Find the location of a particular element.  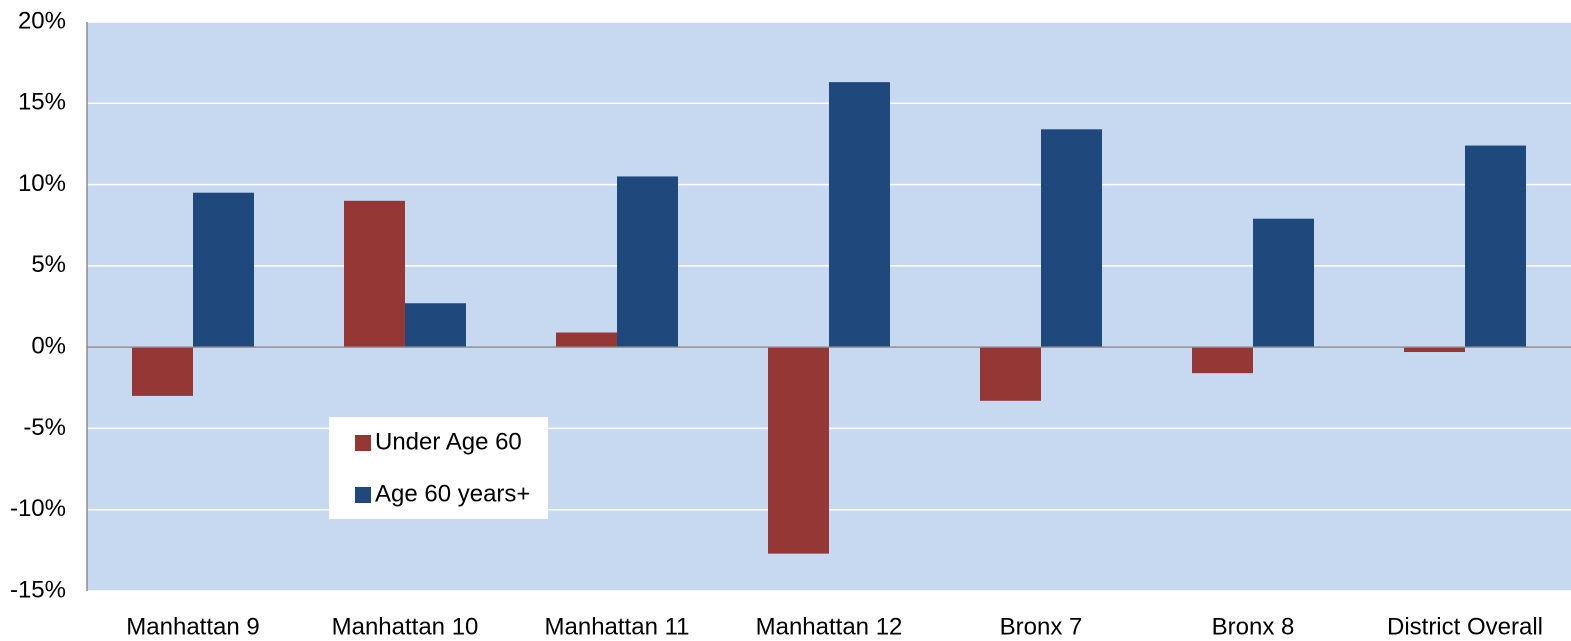

x-tick-label: Manhattan 11 is located at coordinates (617, 626).